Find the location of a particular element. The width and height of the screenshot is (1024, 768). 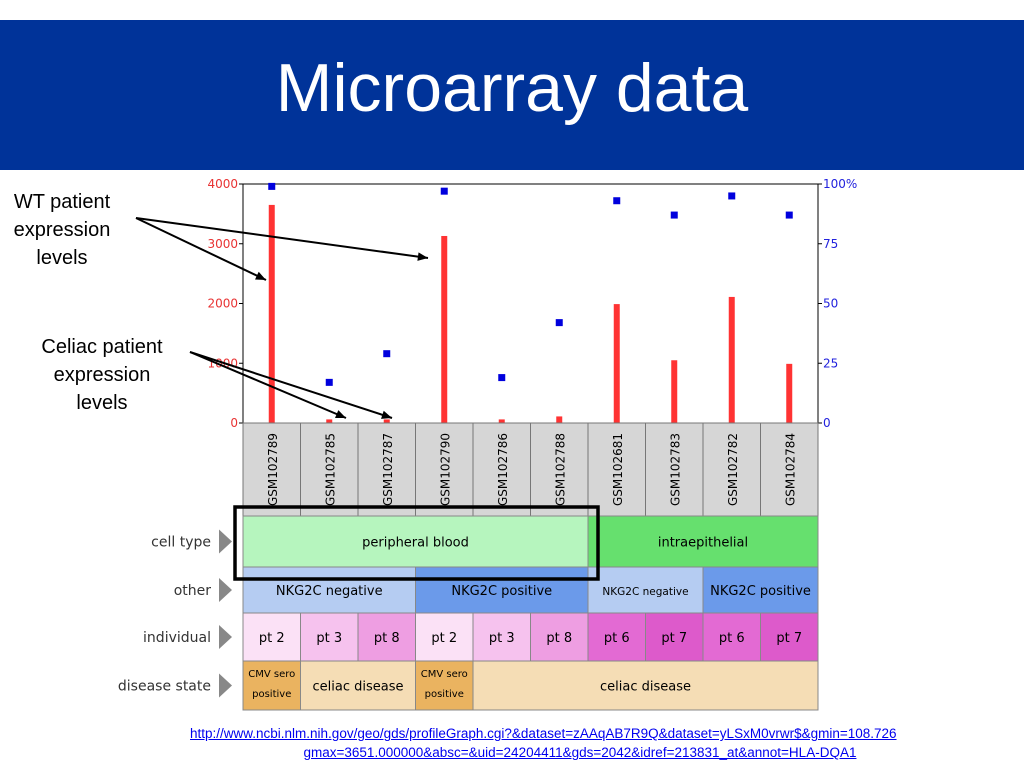

sample-label: GSM102787 is located at coordinates (388, 469).